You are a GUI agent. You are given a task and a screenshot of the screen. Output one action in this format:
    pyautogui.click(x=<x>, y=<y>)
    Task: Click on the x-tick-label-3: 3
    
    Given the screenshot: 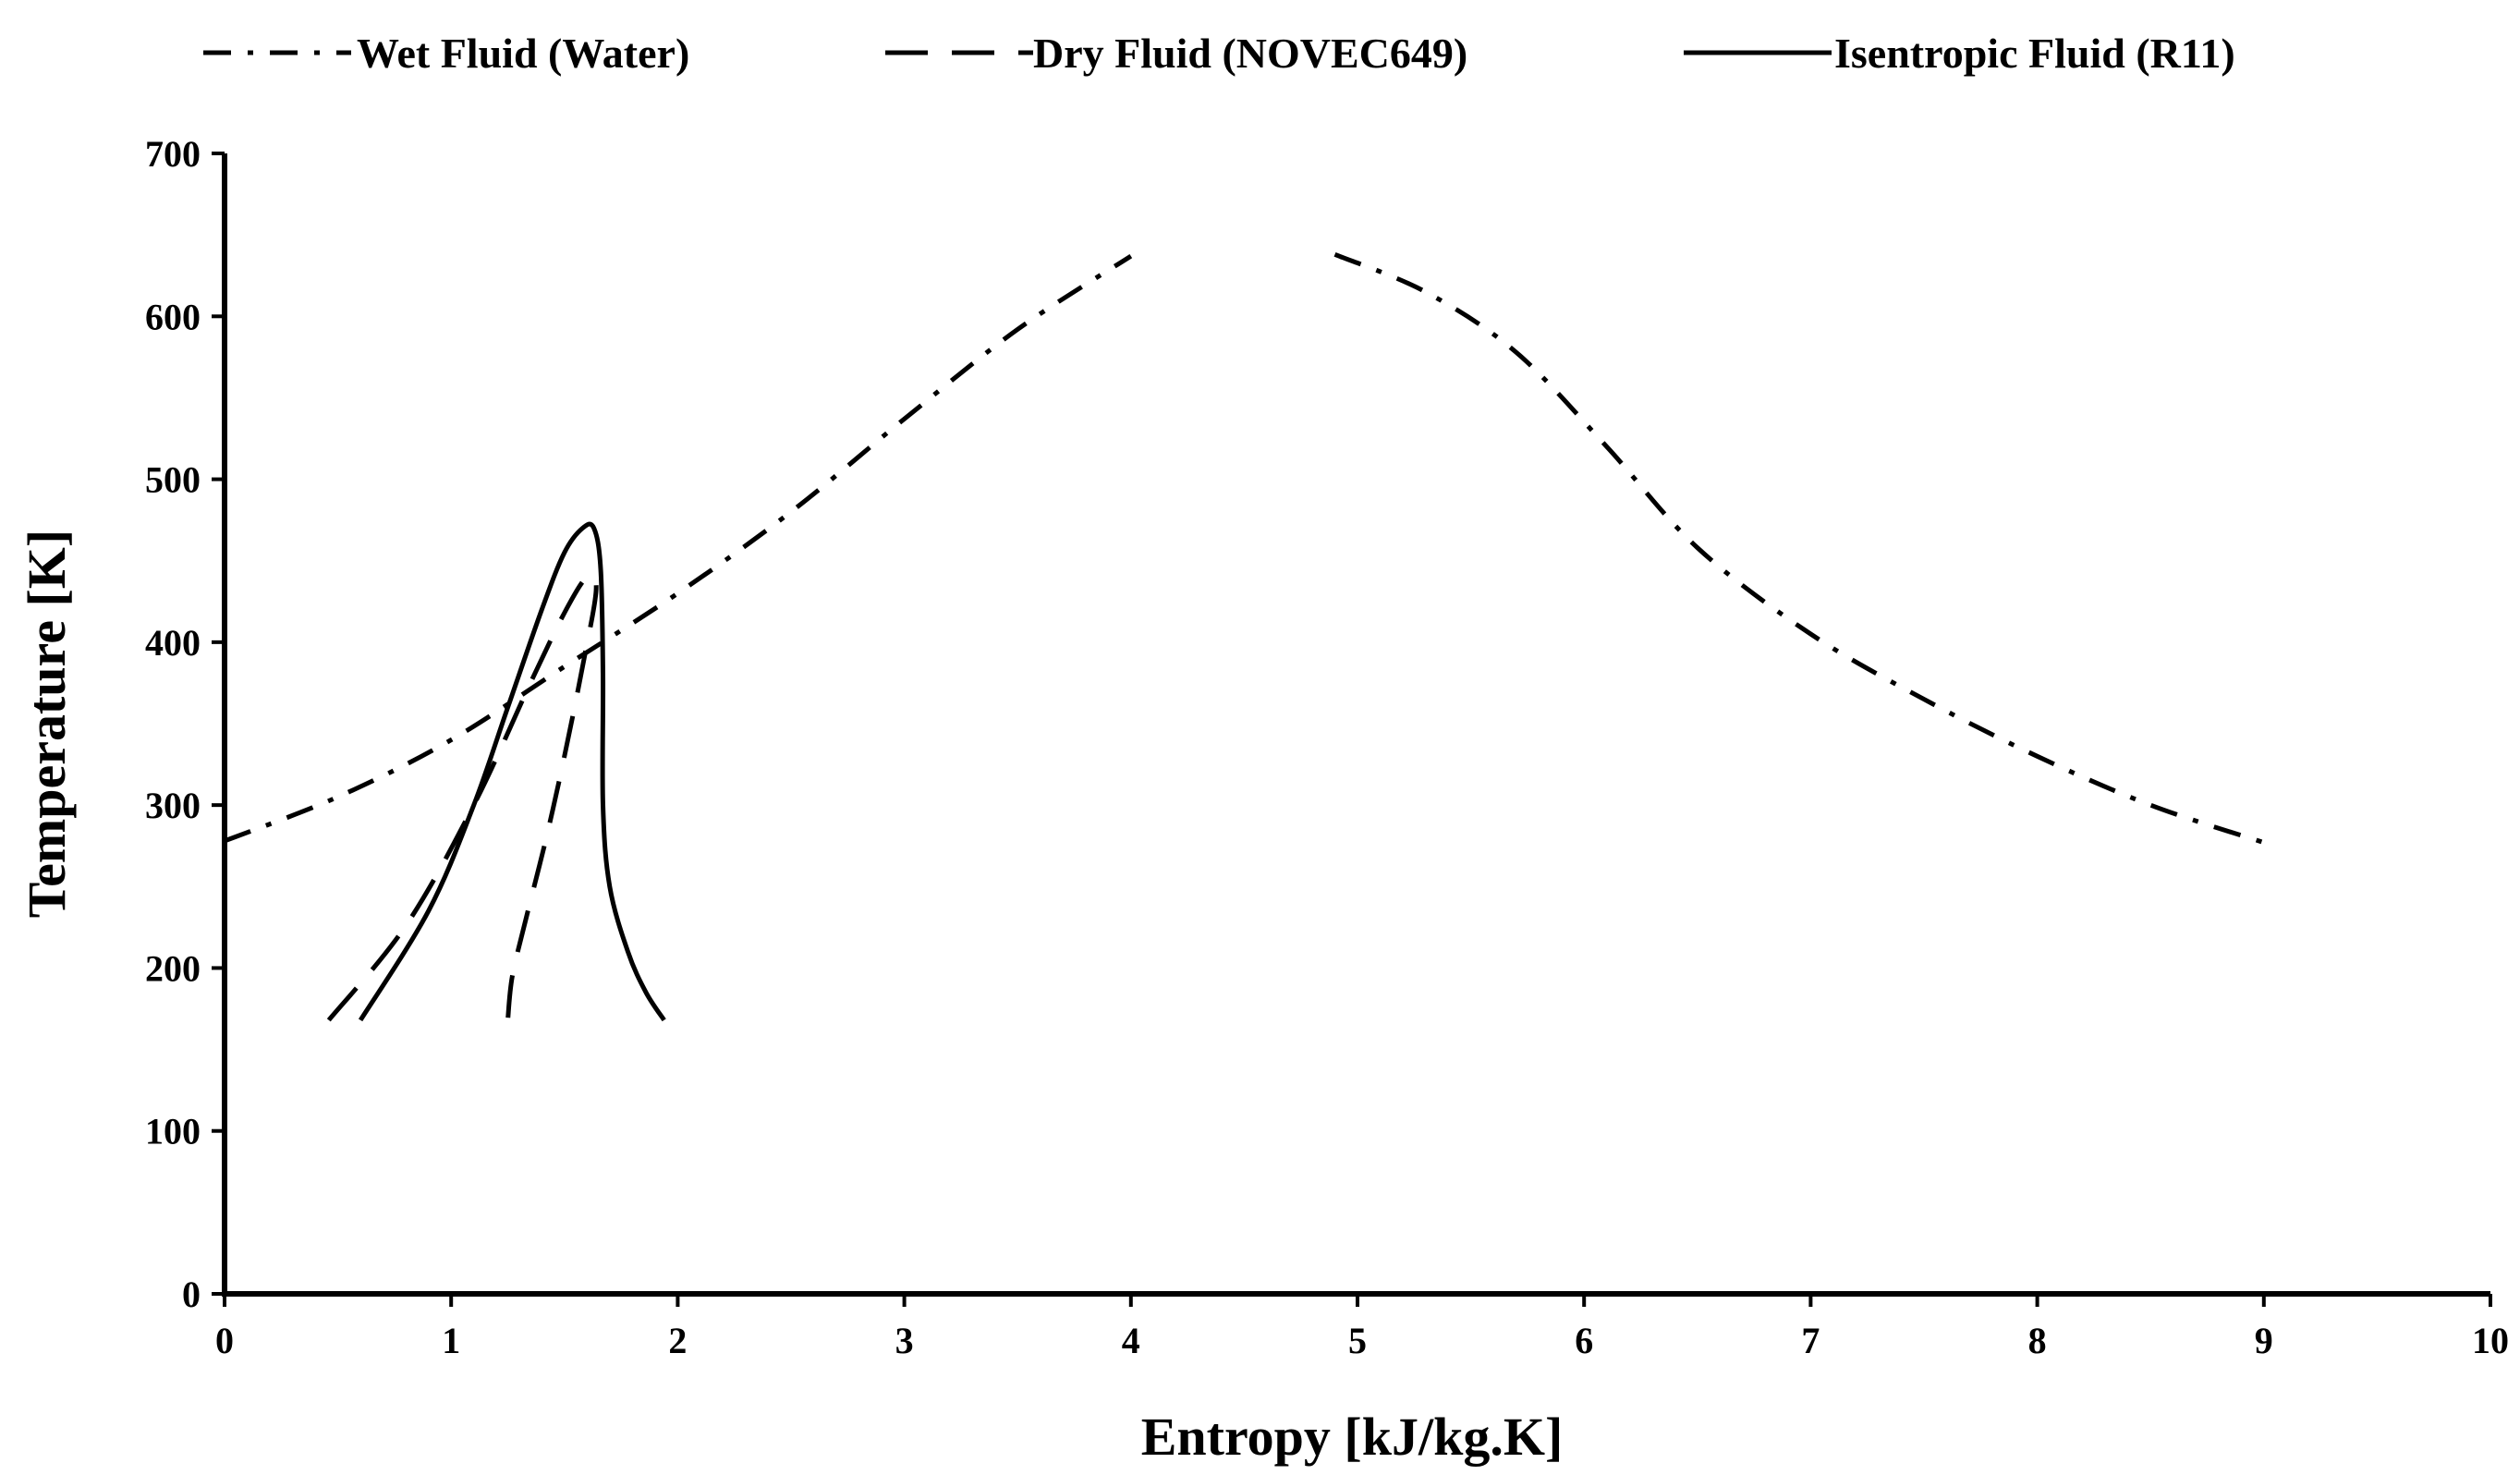 What is the action you would take?
    pyautogui.click(x=904, y=1340)
    